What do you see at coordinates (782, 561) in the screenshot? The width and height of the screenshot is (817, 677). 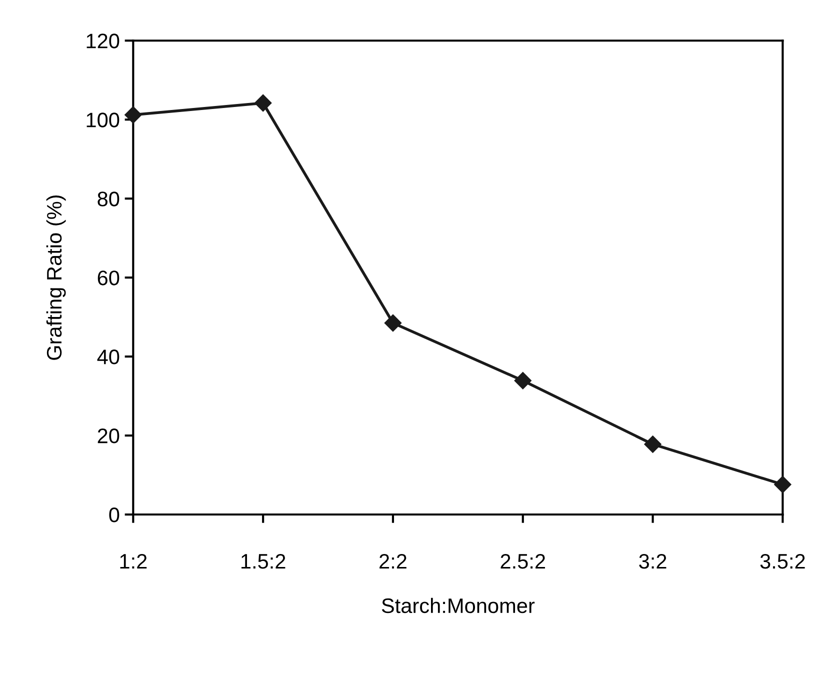 I see `x-tick-label: 3.5:2` at bounding box center [782, 561].